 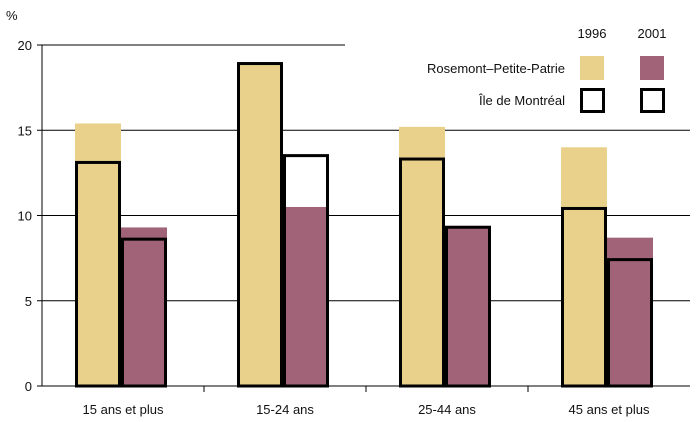 I want to click on y-tick-label: 10, so click(x=25, y=216).